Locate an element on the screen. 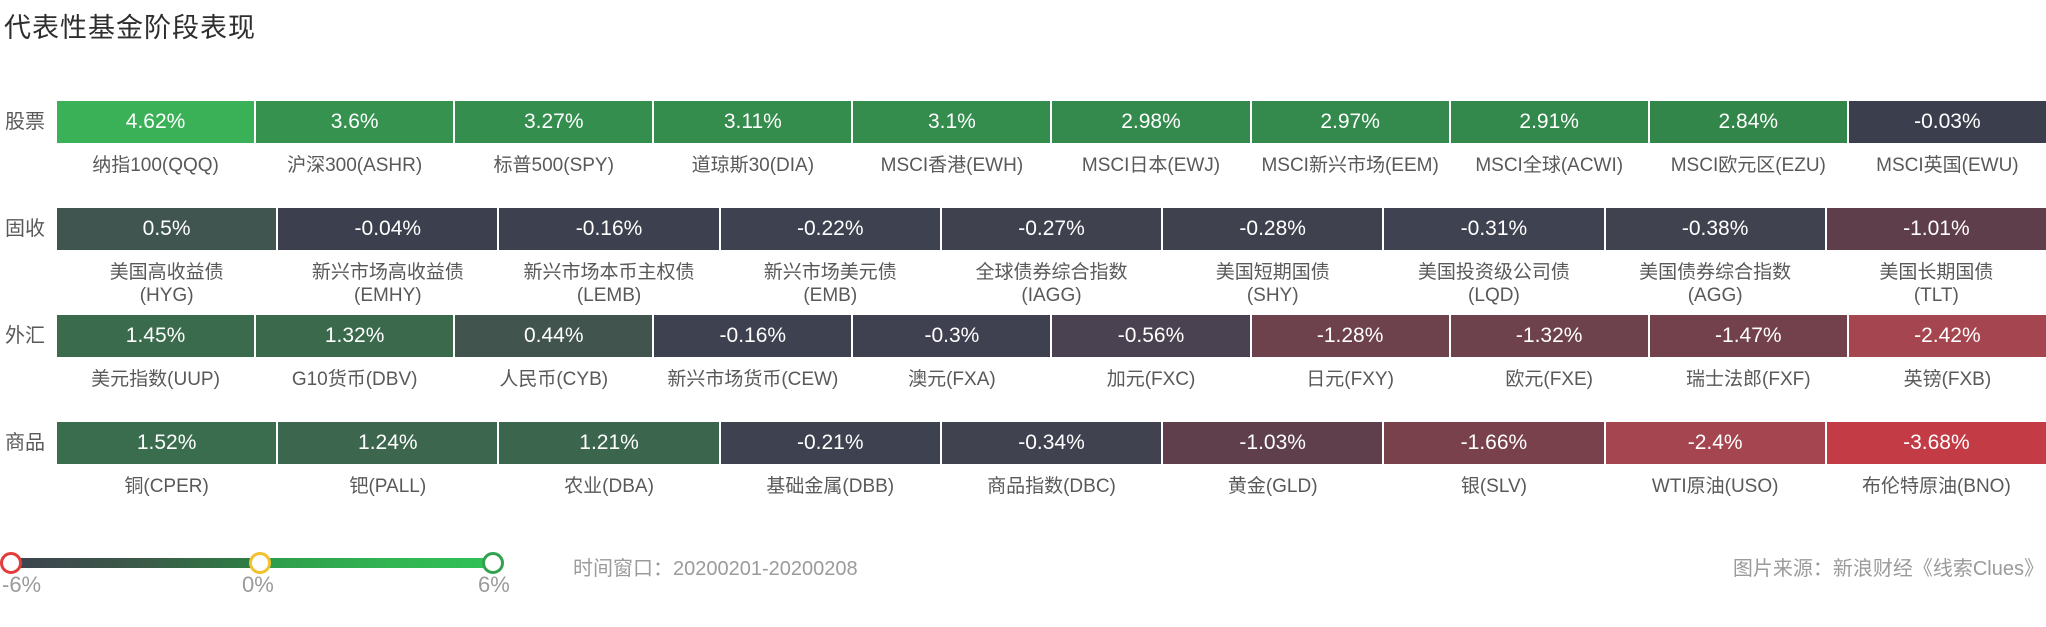 The image size is (2046, 627). fund-name-label: MSCI英国(EWU) is located at coordinates (1947, 165).